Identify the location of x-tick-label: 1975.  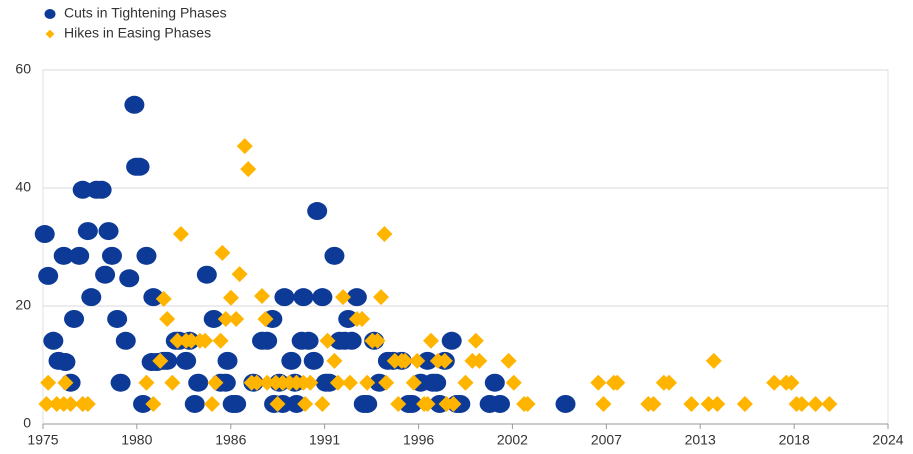
(42, 440).